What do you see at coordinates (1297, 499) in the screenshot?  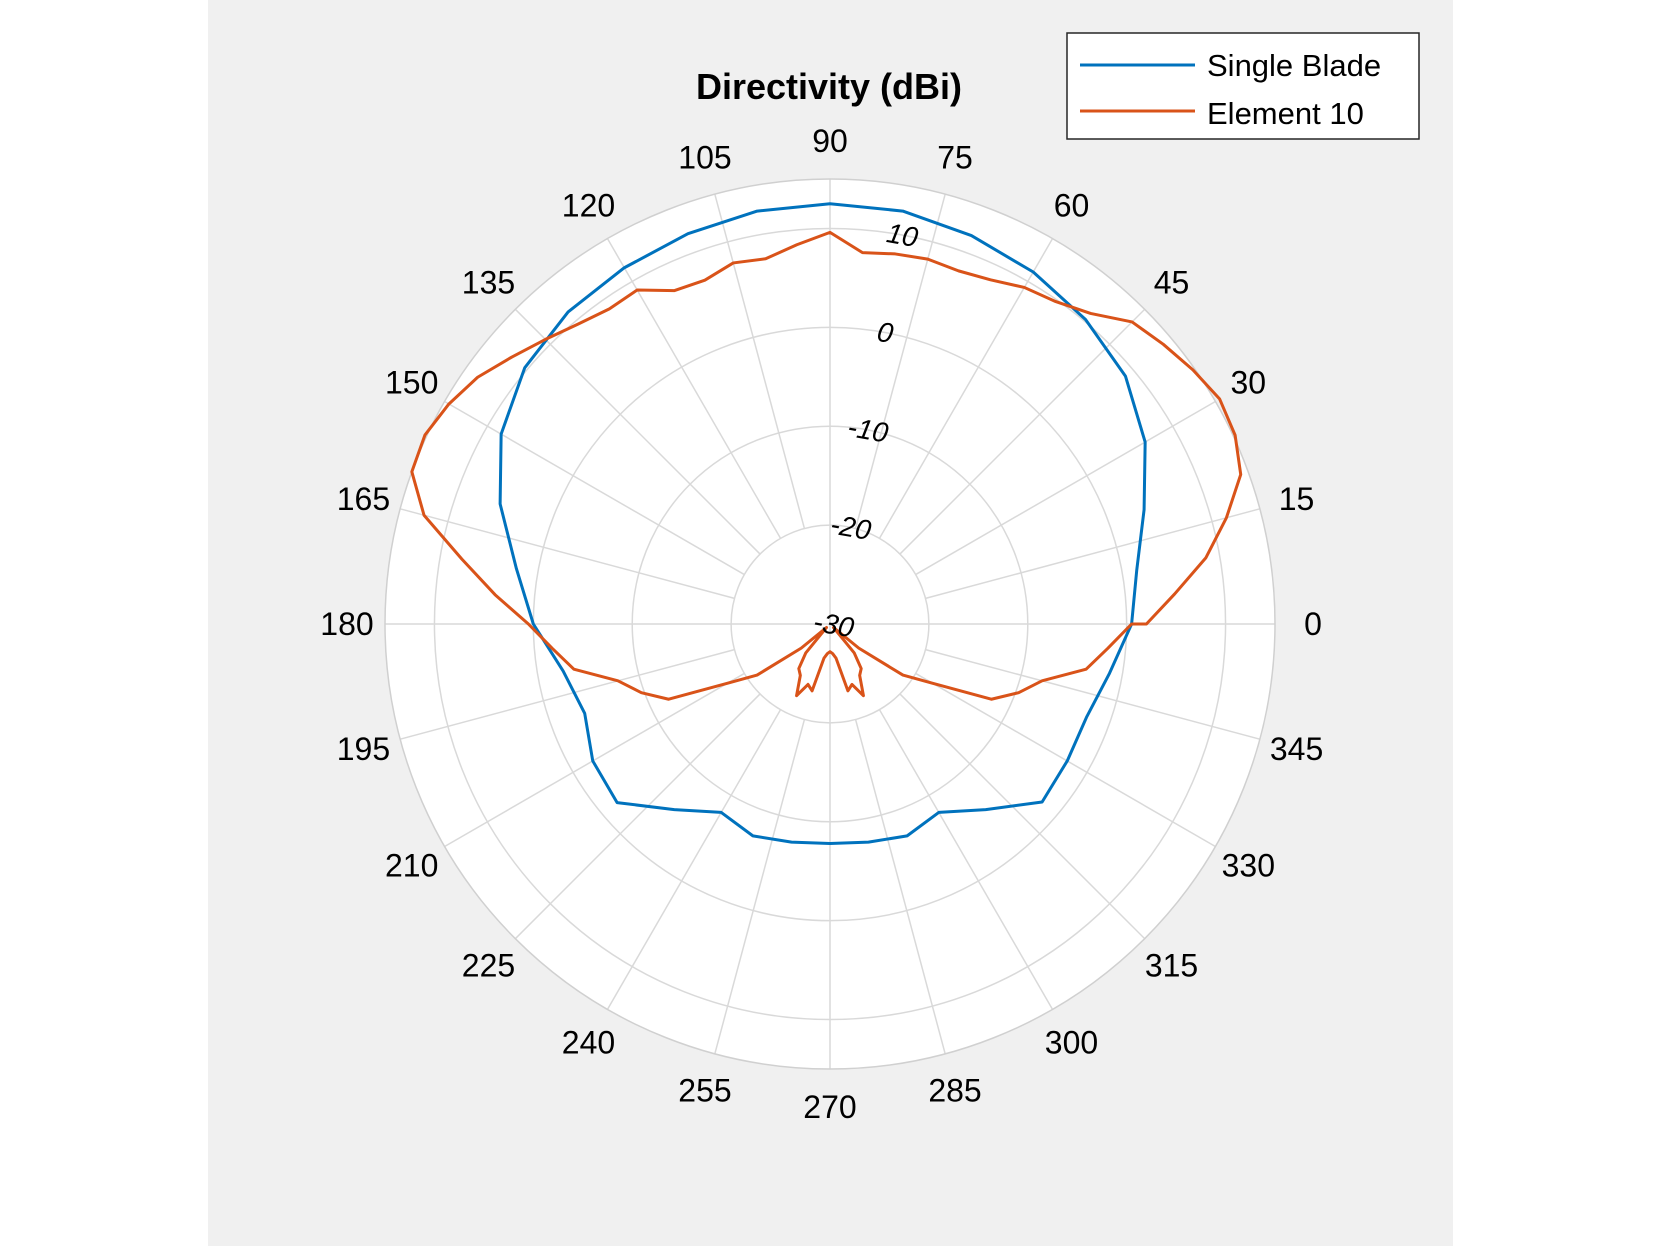 I see `theta-tick-label: 15` at bounding box center [1297, 499].